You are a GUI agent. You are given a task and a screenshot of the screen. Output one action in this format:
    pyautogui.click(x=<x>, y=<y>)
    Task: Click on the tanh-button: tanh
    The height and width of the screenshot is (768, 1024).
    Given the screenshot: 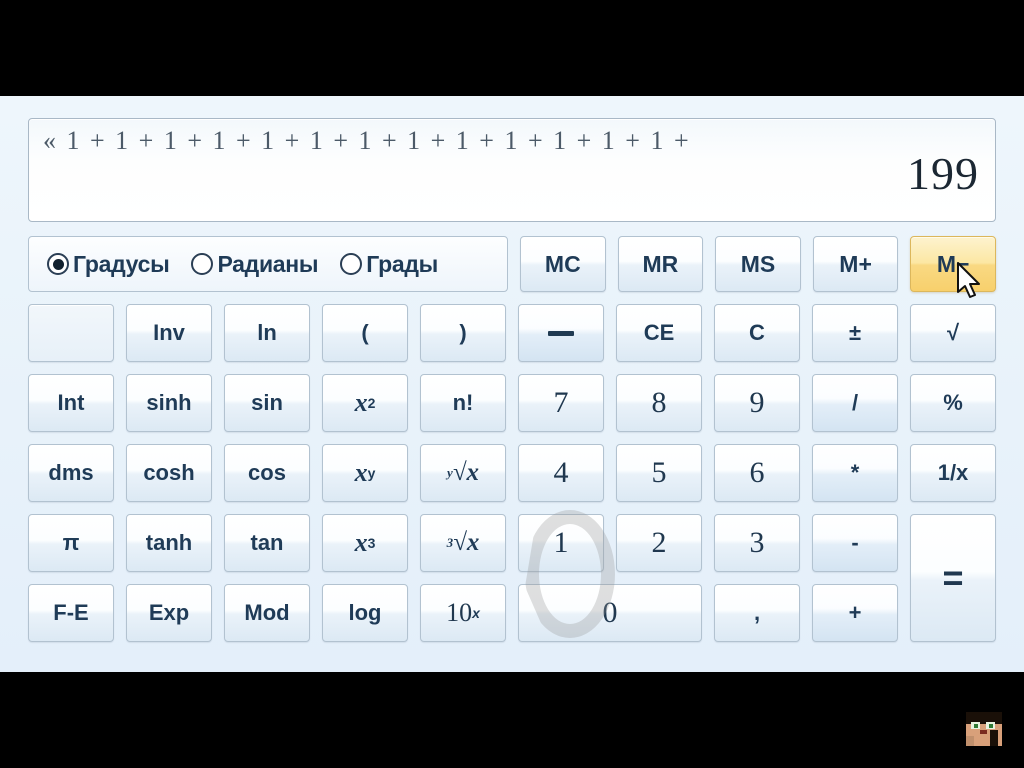 What is the action you would take?
    pyautogui.click(x=169, y=543)
    